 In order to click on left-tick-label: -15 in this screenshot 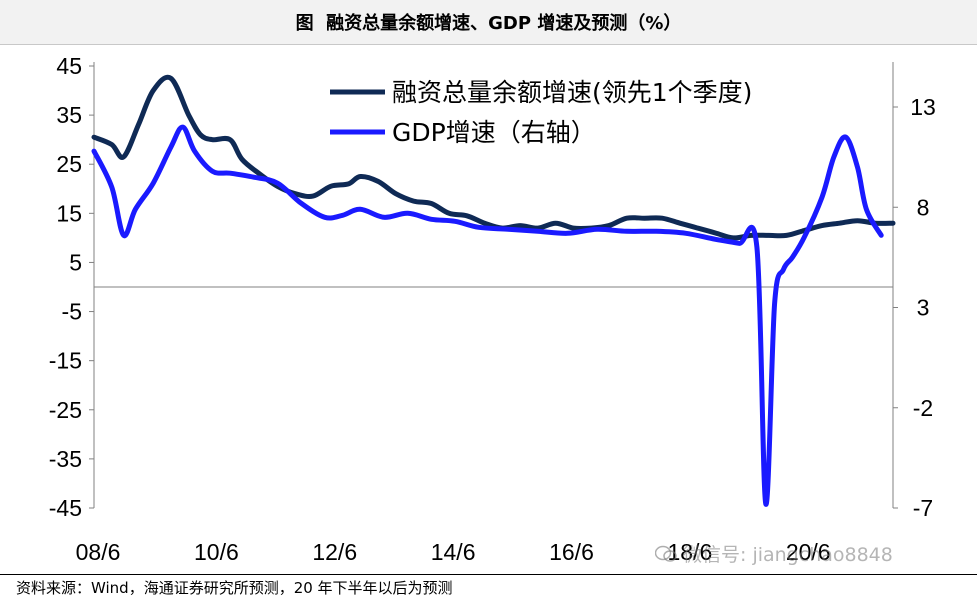, I will do `click(65, 361)`.